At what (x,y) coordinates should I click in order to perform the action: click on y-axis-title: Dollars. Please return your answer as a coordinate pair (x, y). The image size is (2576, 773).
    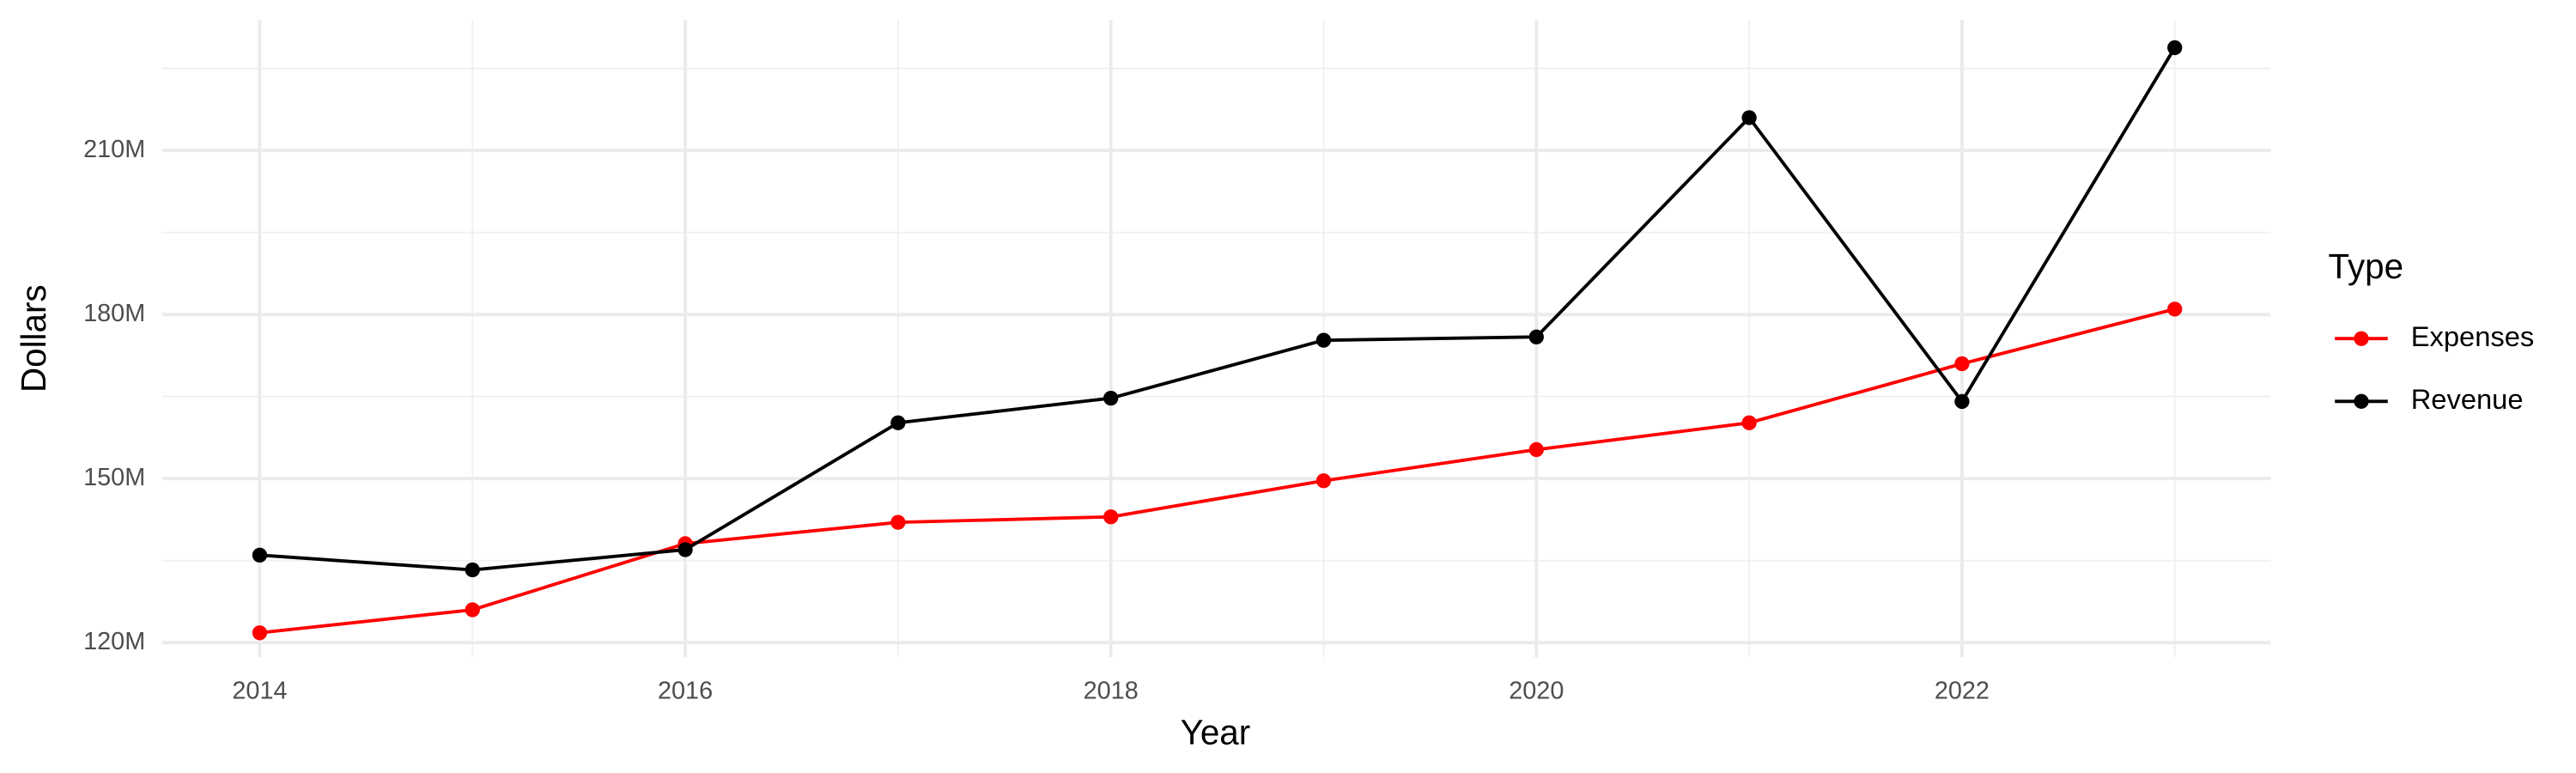
    Looking at the image, I should click on (33, 338).